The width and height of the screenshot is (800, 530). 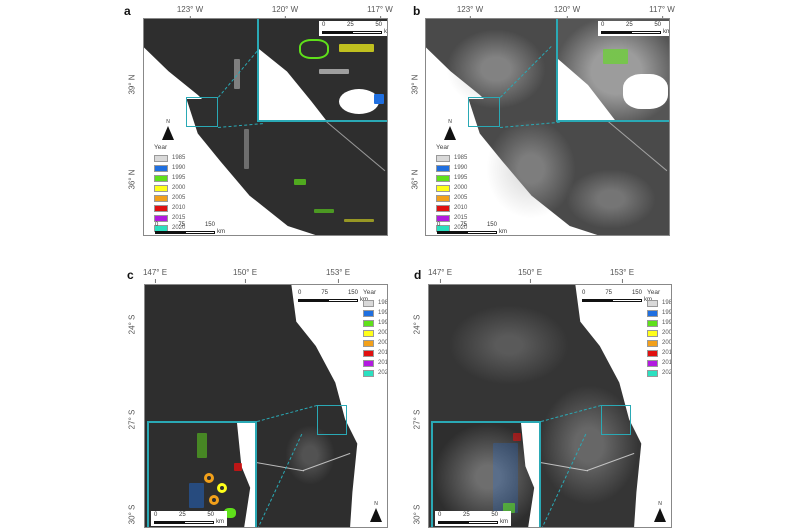 What do you see at coordinates (161, 147) in the screenshot?
I see `legend-title: Year` at bounding box center [161, 147].